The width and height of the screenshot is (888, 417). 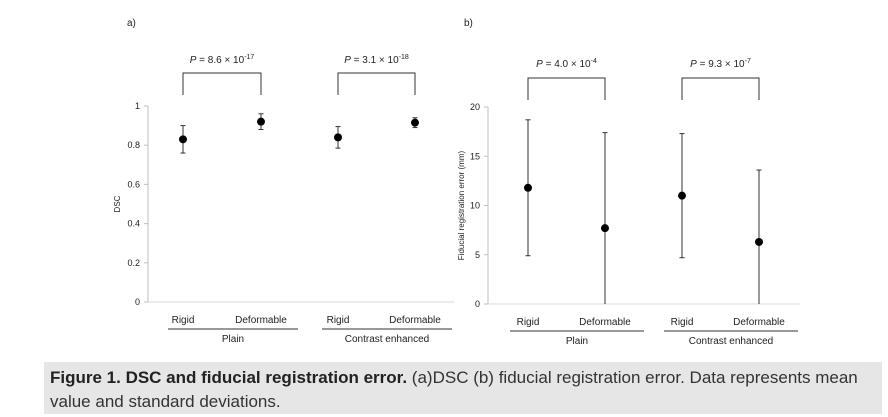 What do you see at coordinates (133, 263) in the screenshot?
I see `panela-y-tick-label: 0.2` at bounding box center [133, 263].